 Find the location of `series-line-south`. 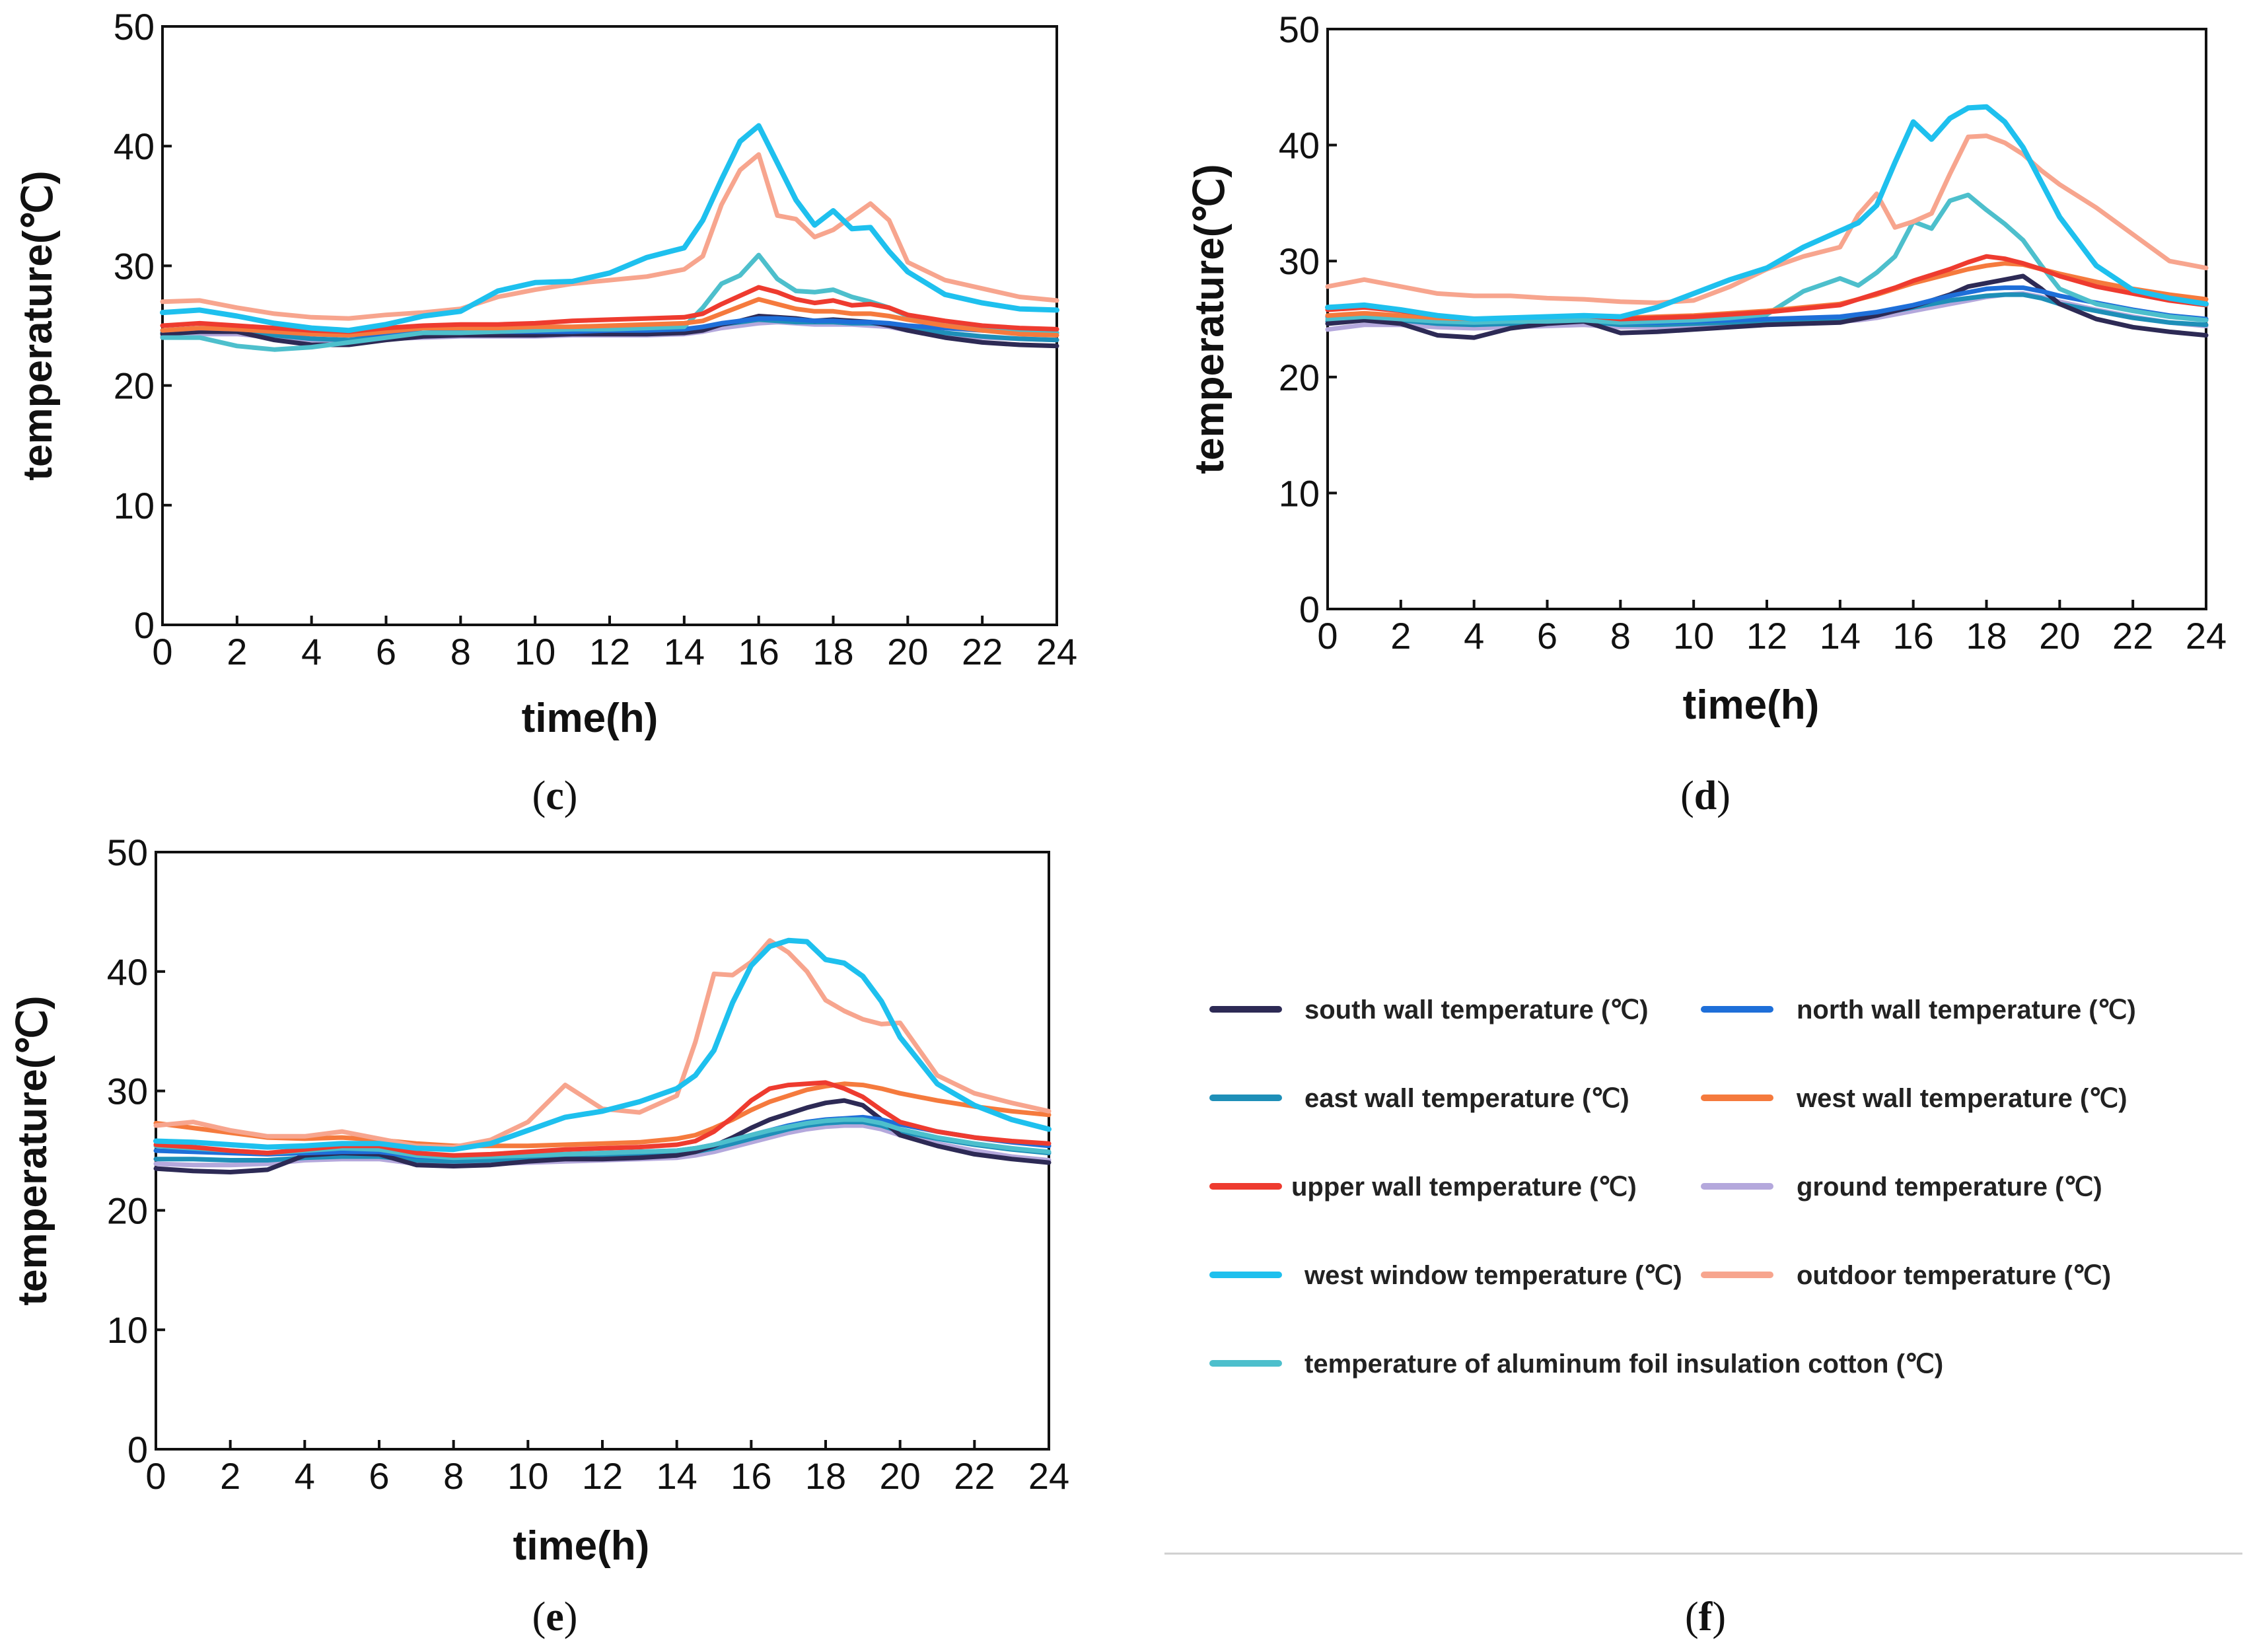

series-line-south is located at coordinates (609, 331).